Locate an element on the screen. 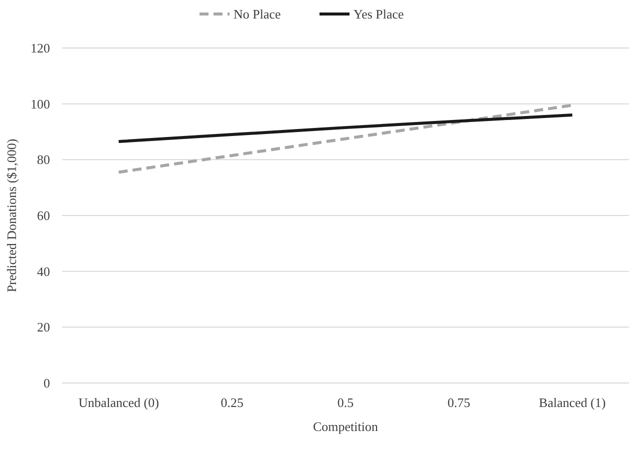 The height and width of the screenshot is (455, 639). x-tick-label: 0.75 is located at coordinates (459, 402).